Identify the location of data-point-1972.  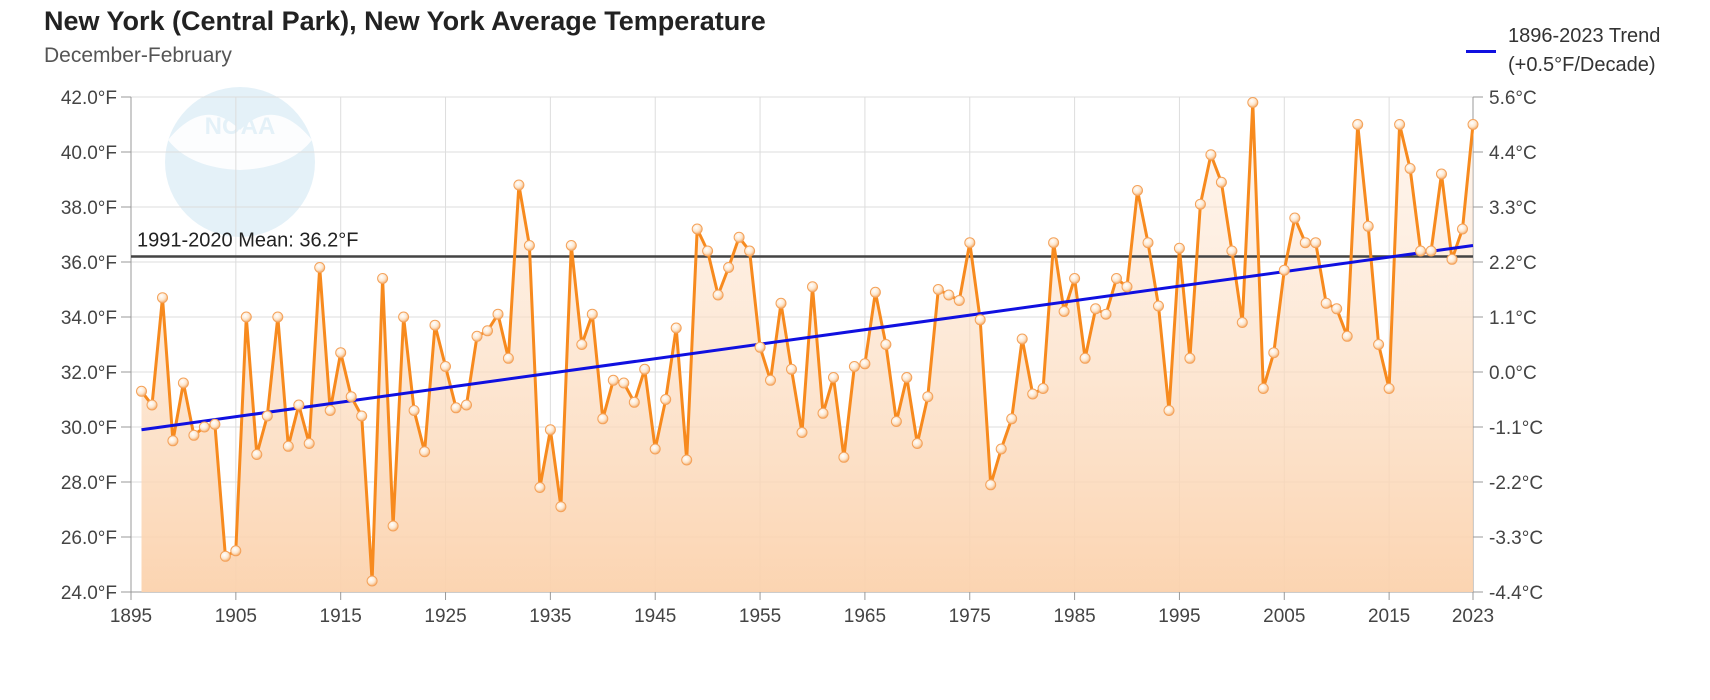
(938, 289).